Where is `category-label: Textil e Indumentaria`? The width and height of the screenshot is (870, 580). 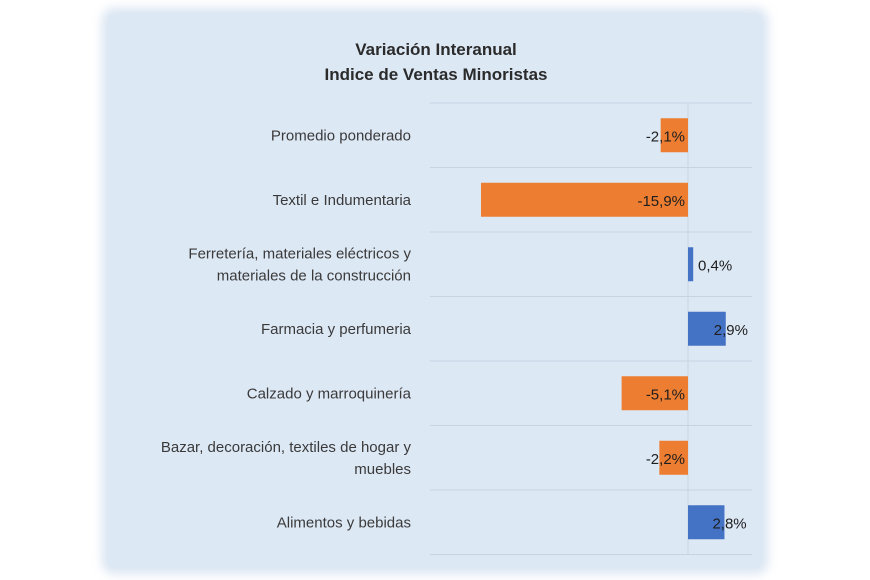
category-label: Textil e Indumentaria is located at coordinates (342, 200).